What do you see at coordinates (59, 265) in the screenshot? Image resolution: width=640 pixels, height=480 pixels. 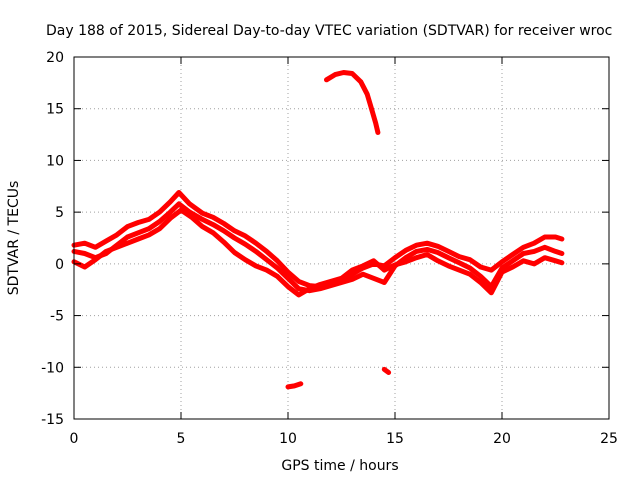 I see `y-tick-label: 0` at bounding box center [59, 265].